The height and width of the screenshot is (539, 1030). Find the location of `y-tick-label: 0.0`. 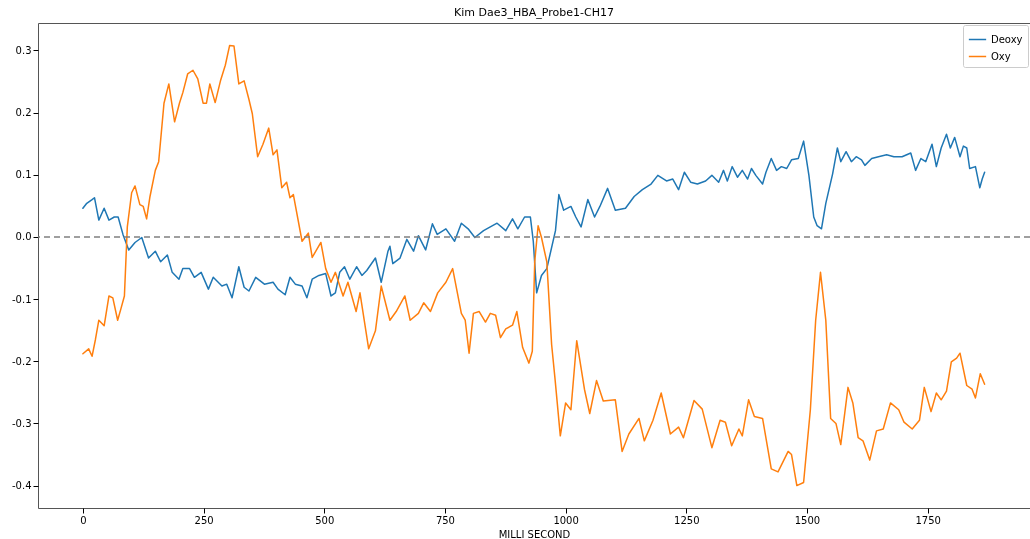

y-tick-label: 0.0 is located at coordinates (23, 237).